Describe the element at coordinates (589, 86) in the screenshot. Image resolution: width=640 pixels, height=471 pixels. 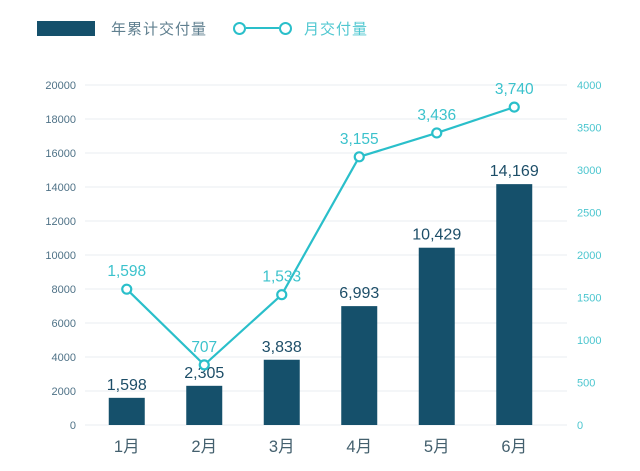
I see `right-axis-tick-label: 4000` at that location.